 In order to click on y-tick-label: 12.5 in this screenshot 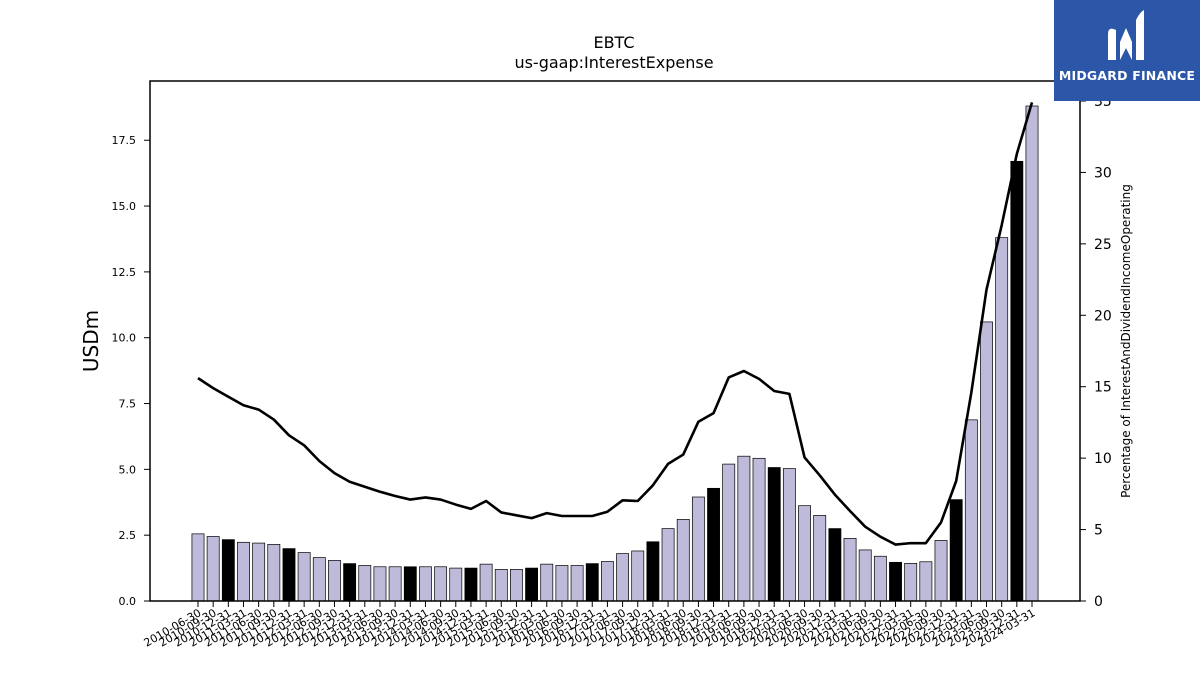, I will do `click(124, 272)`.